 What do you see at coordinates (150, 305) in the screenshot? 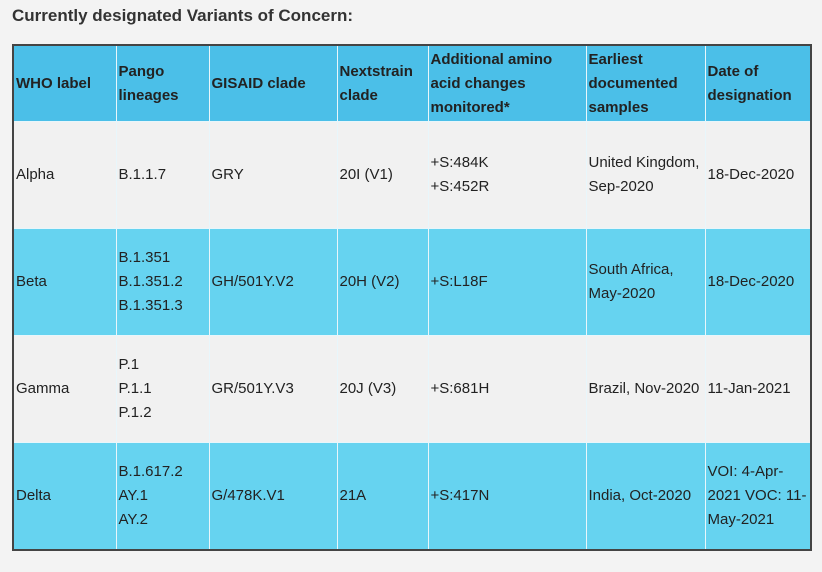
I see `cell-line: B.1.351.3` at bounding box center [150, 305].